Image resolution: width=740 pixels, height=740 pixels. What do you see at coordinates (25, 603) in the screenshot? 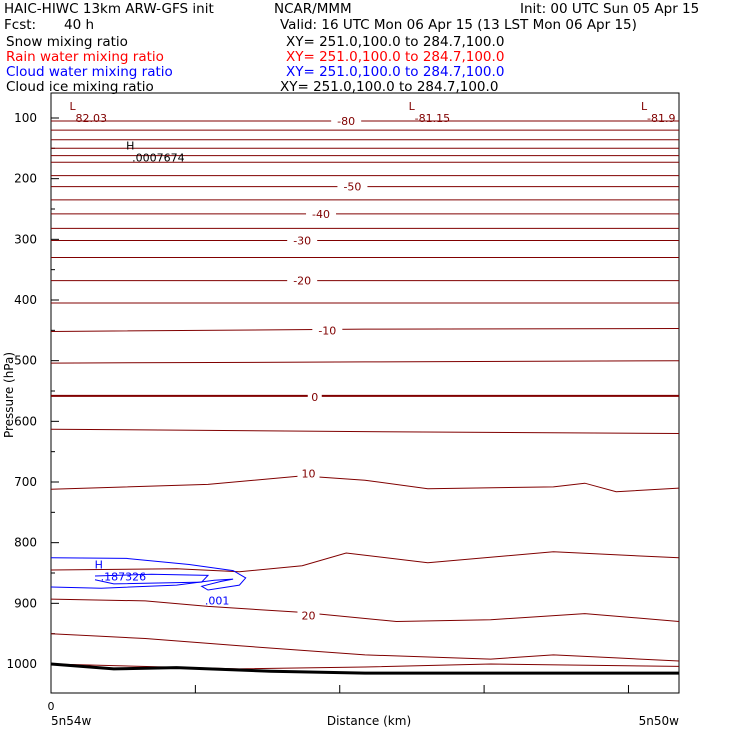
I see `y-tick-label-900: 900` at bounding box center [25, 603].